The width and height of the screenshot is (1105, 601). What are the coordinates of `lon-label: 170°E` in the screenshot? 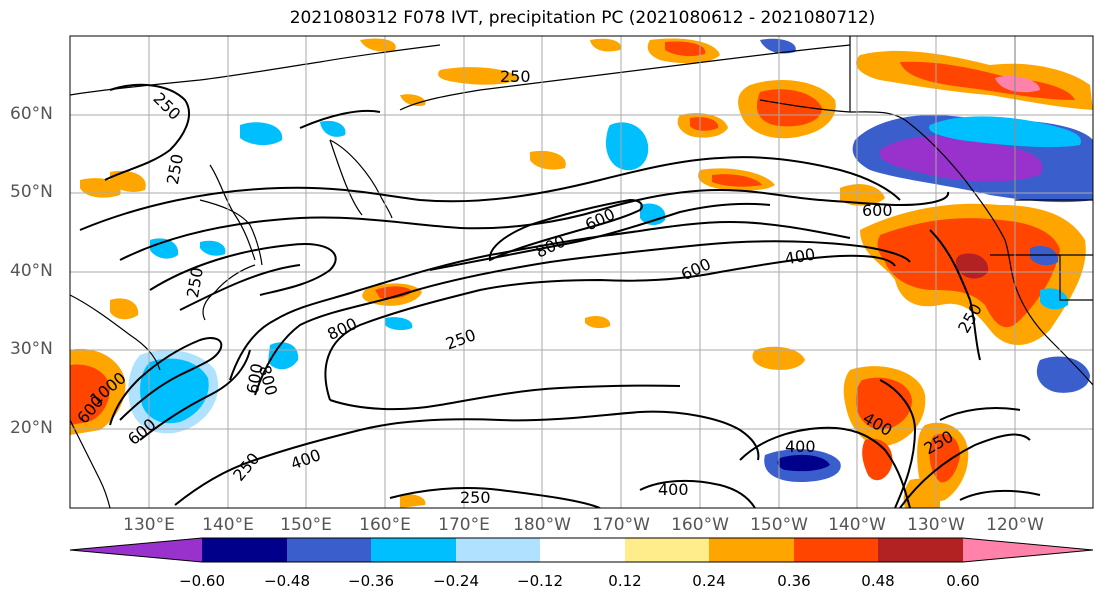 It's located at (464, 525).